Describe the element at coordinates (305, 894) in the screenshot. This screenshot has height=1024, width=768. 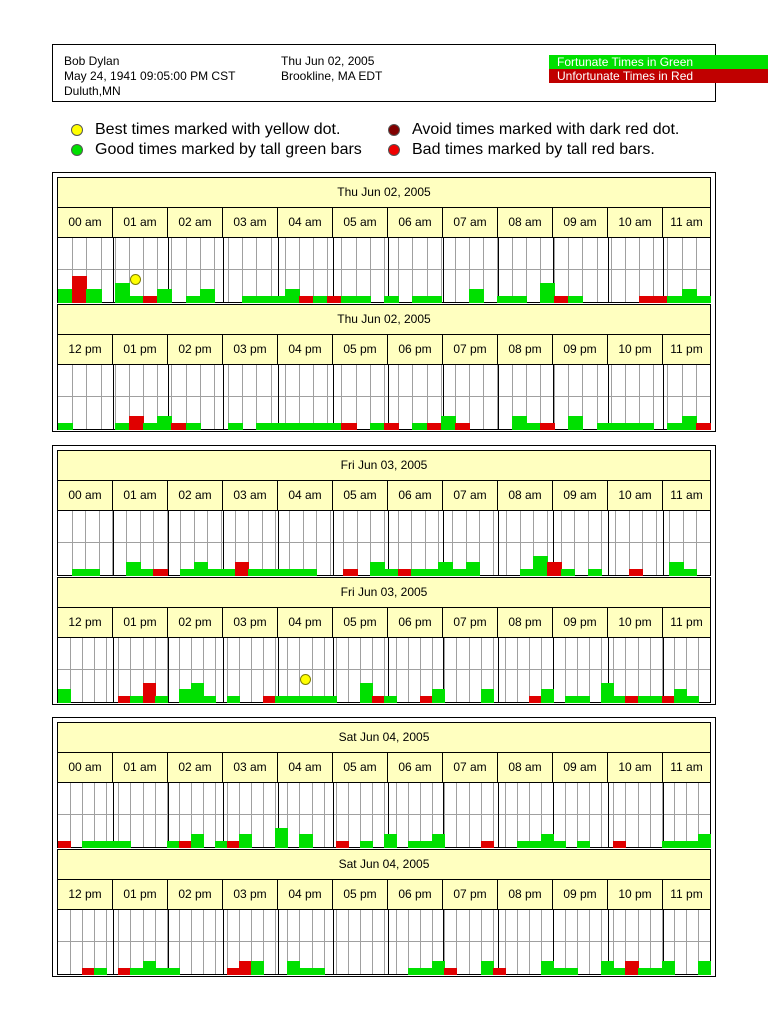
I see `hour-label: 04 pm` at that location.